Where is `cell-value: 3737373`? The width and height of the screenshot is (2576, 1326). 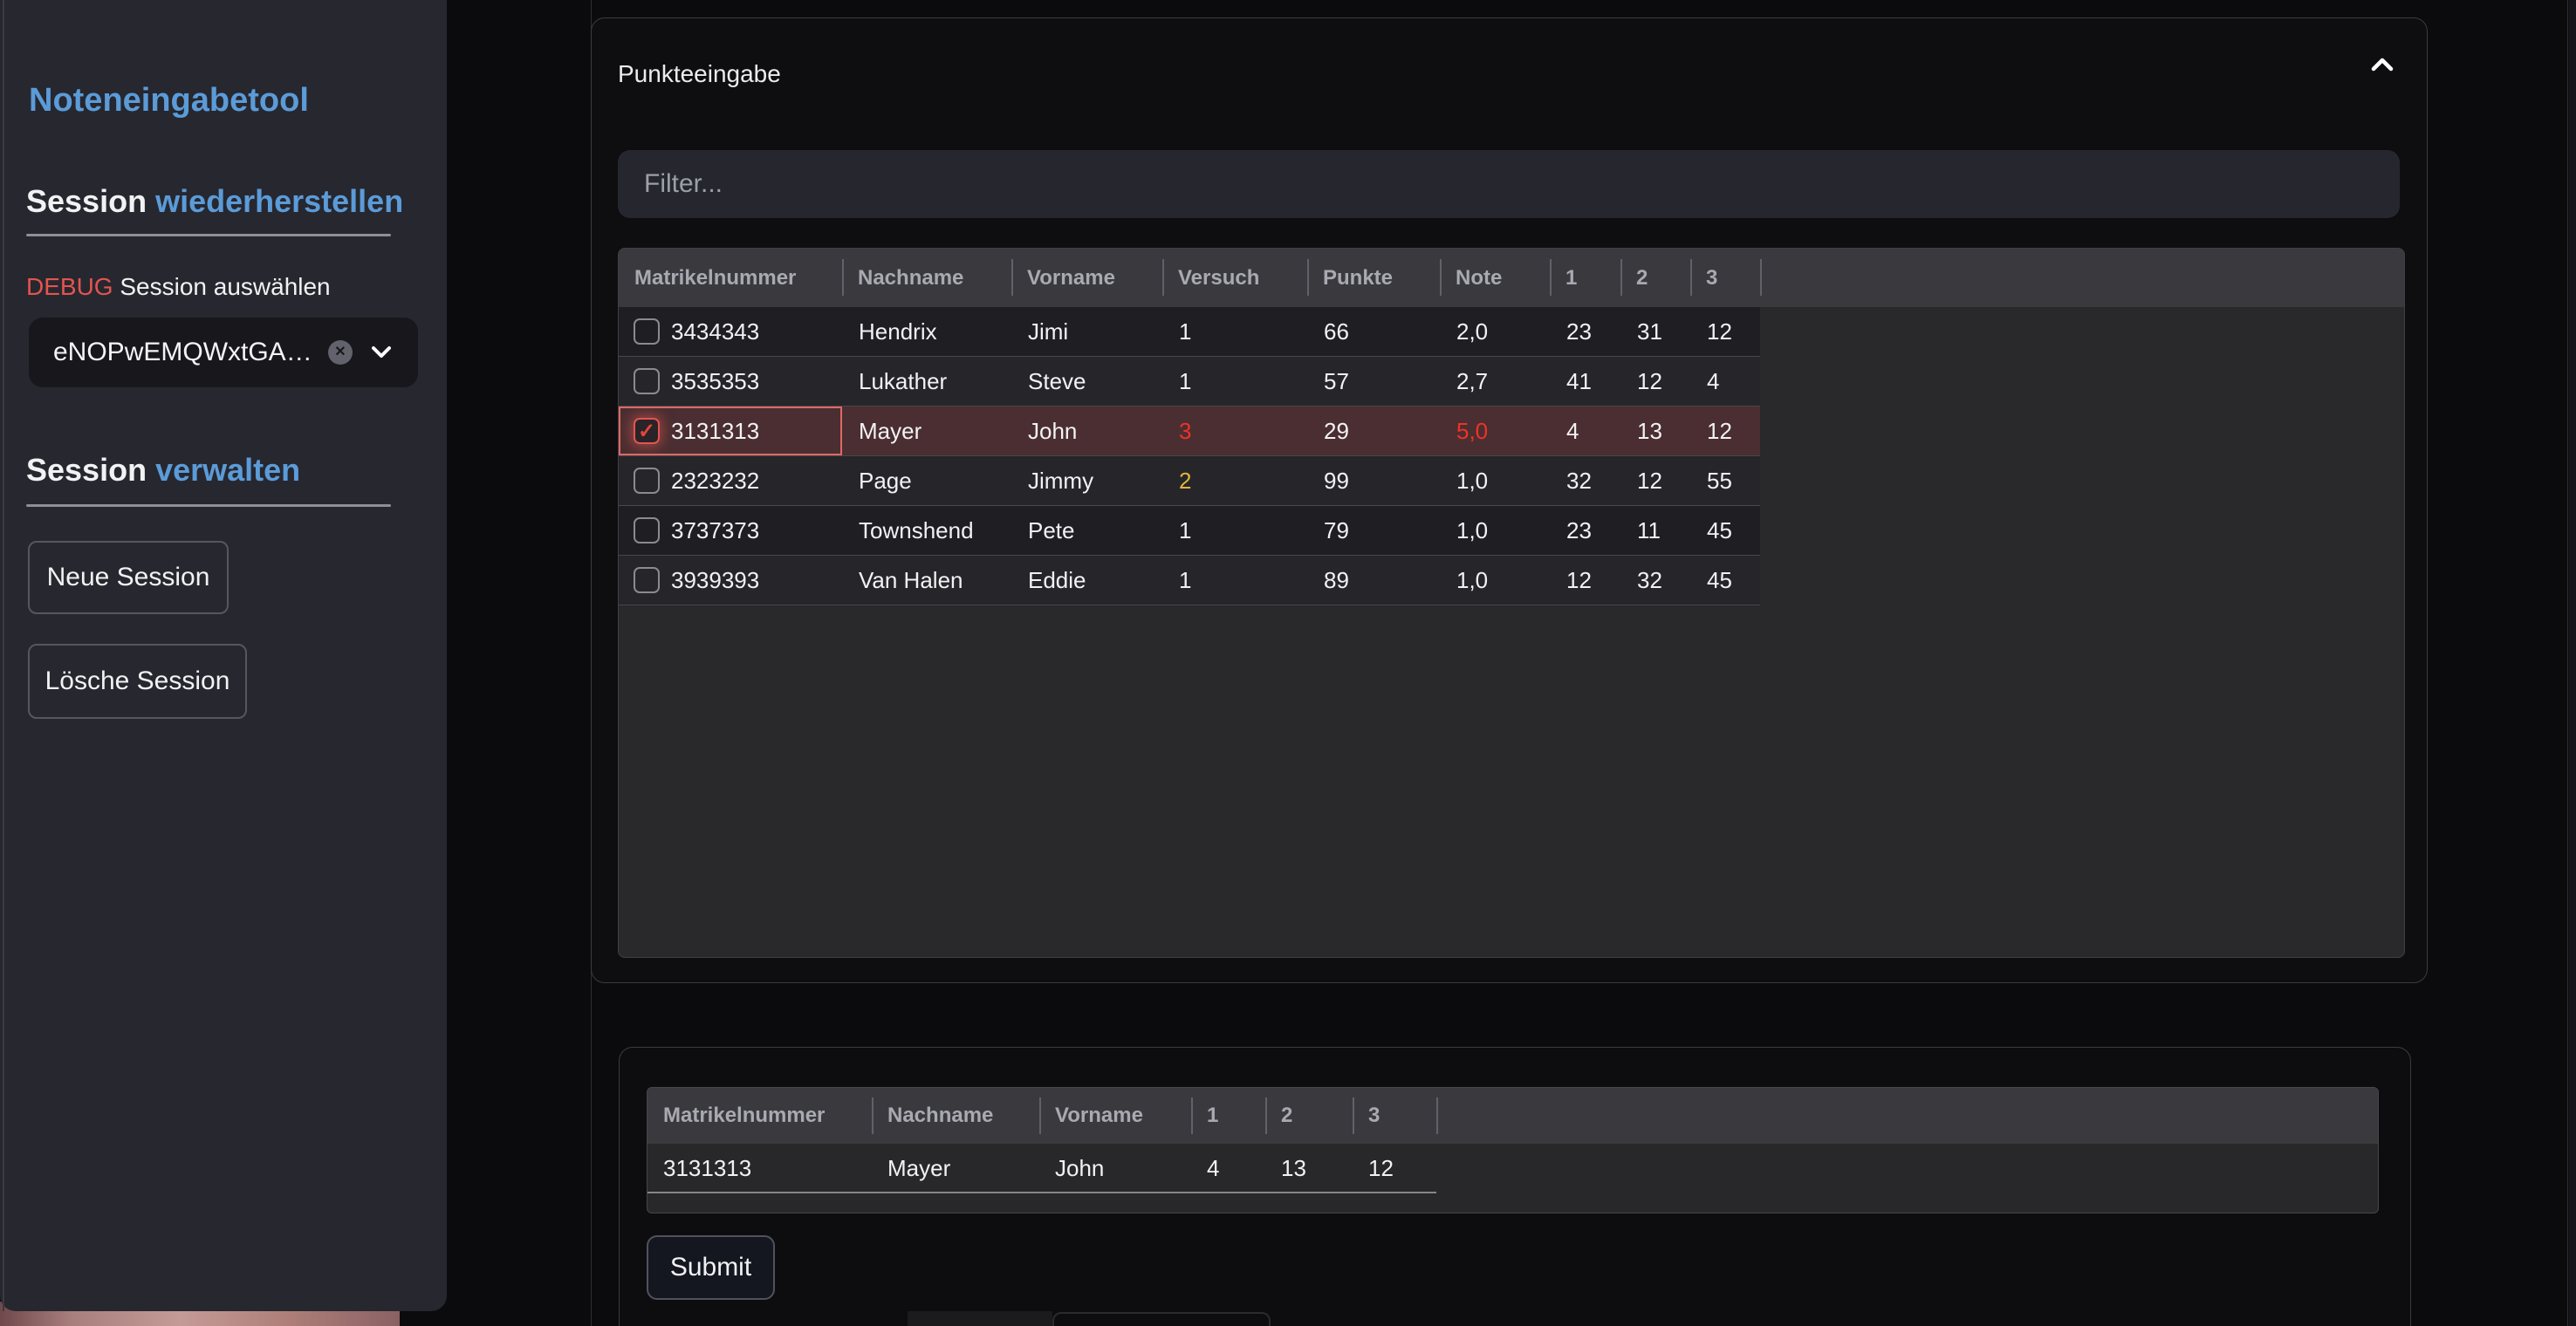 cell-value: 3737373 is located at coordinates (715, 529).